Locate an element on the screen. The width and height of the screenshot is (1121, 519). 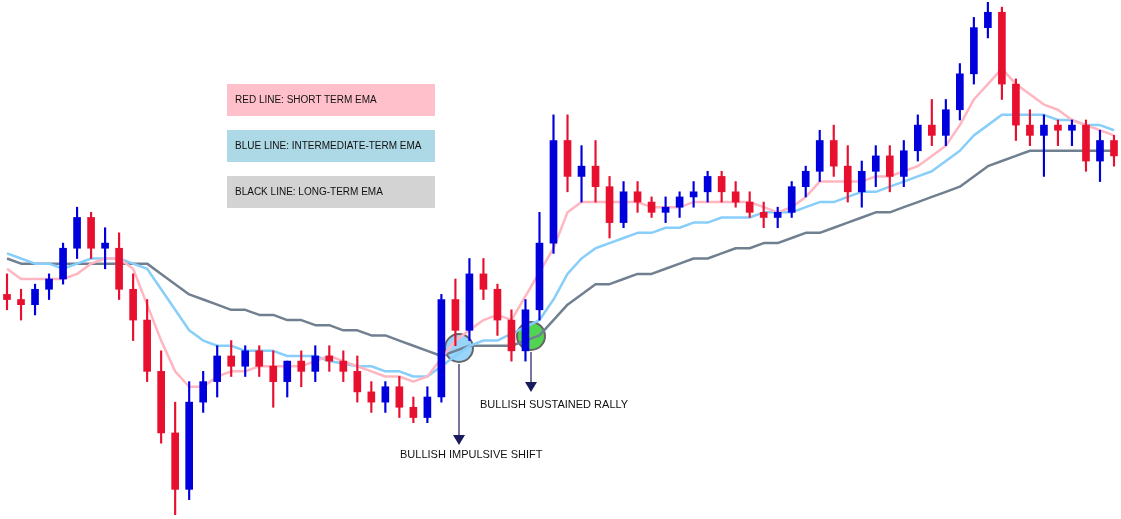
annotation: BULLISH IMPULSIVE SHIFT is located at coordinates (471, 454).